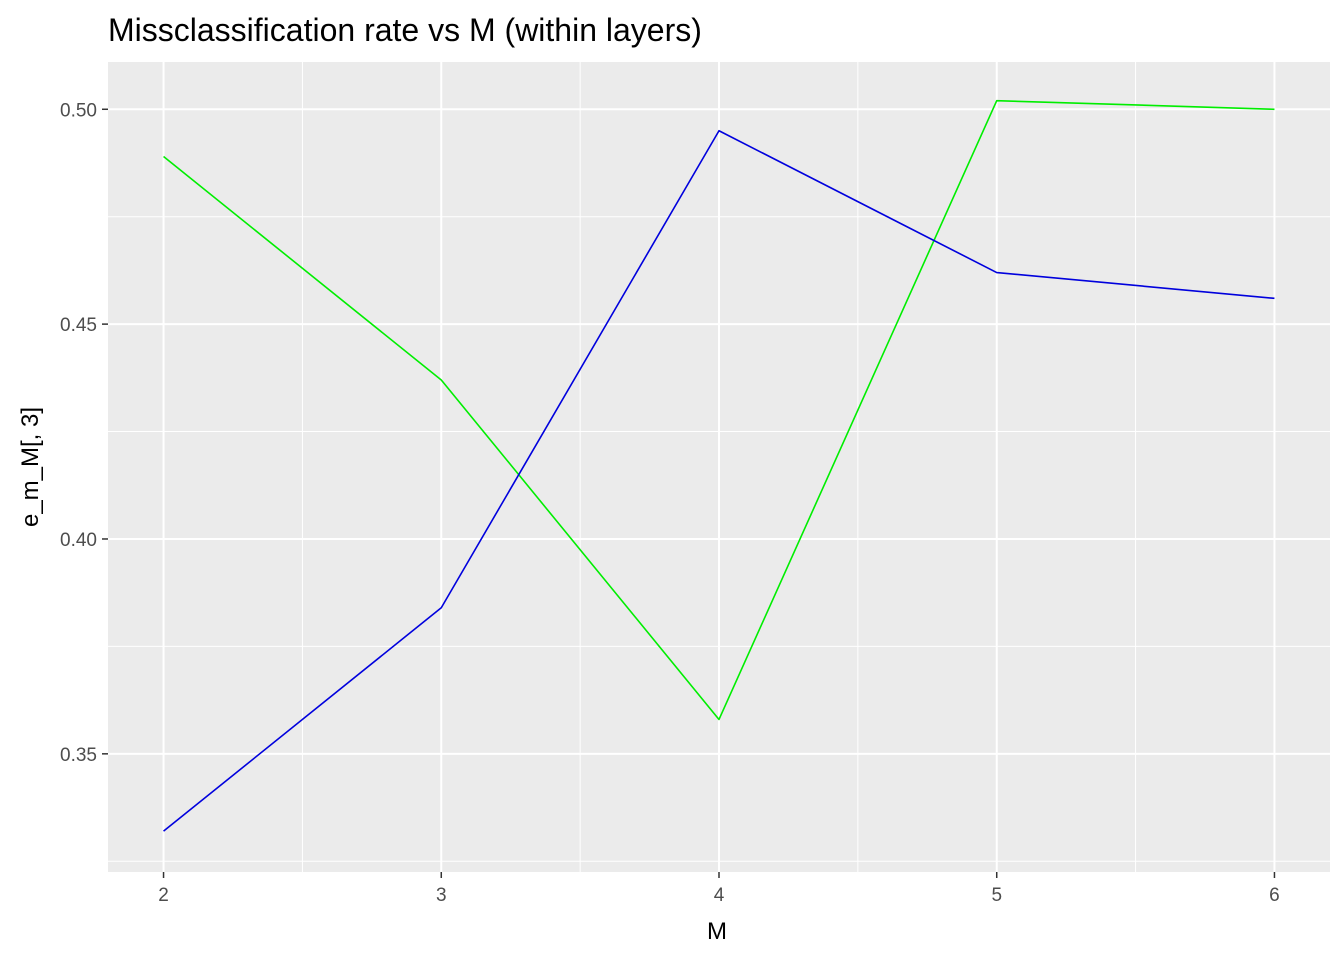 The width and height of the screenshot is (1344, 960). I want to click on x-tick-label: 6, so click(1274, 895).